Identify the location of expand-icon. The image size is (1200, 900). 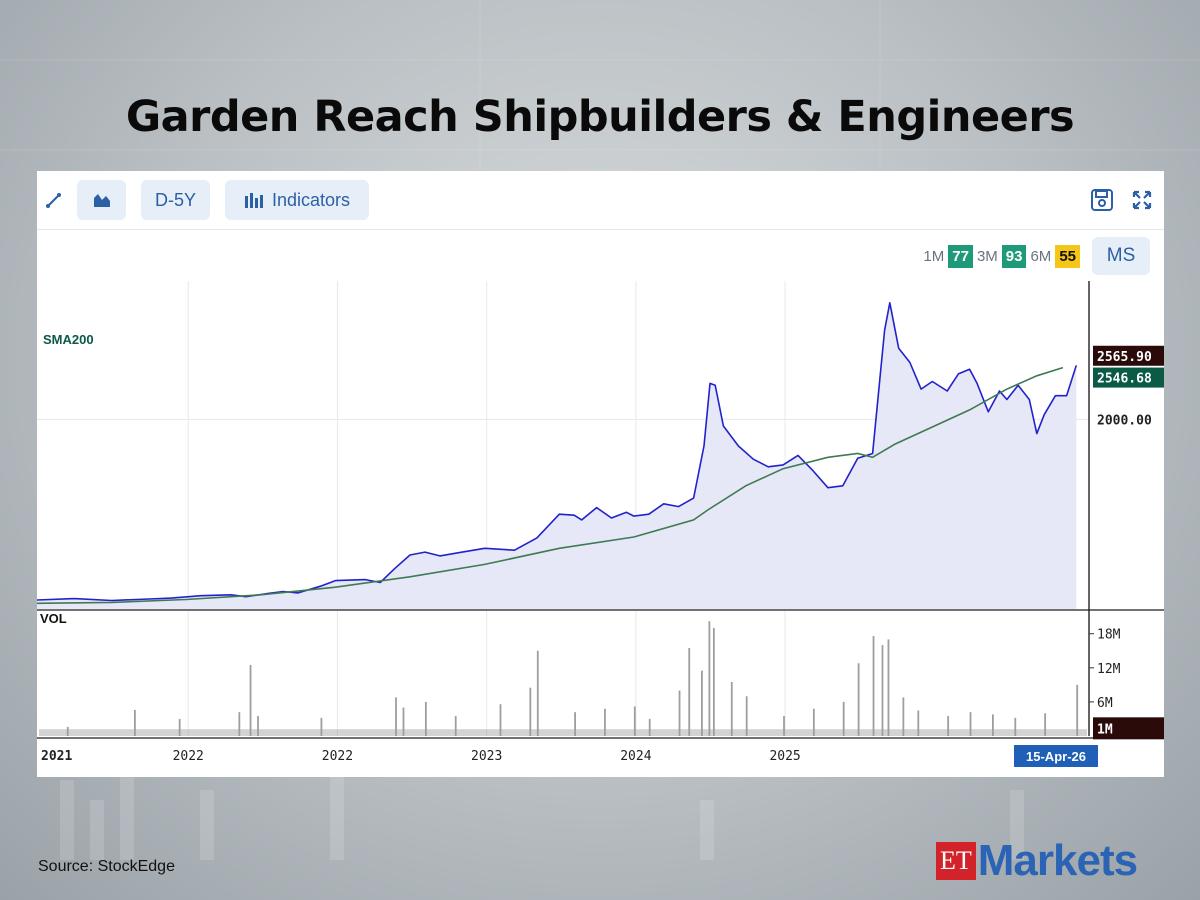
(1142, 200).